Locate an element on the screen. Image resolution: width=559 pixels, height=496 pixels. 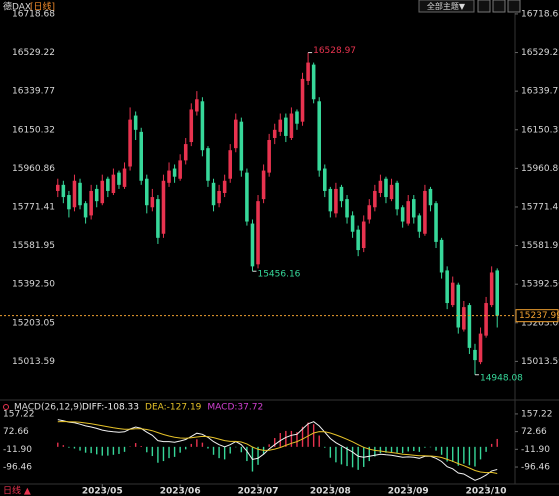
annotation: 14948.08 is located at coordinates (501, 378).